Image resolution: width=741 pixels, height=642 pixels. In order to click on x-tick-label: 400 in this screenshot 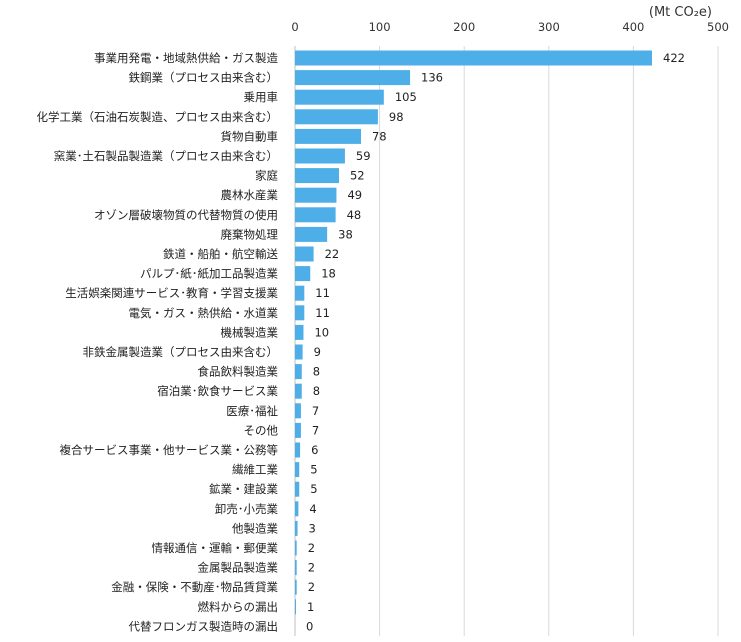, I will do `click(633, 27)`.